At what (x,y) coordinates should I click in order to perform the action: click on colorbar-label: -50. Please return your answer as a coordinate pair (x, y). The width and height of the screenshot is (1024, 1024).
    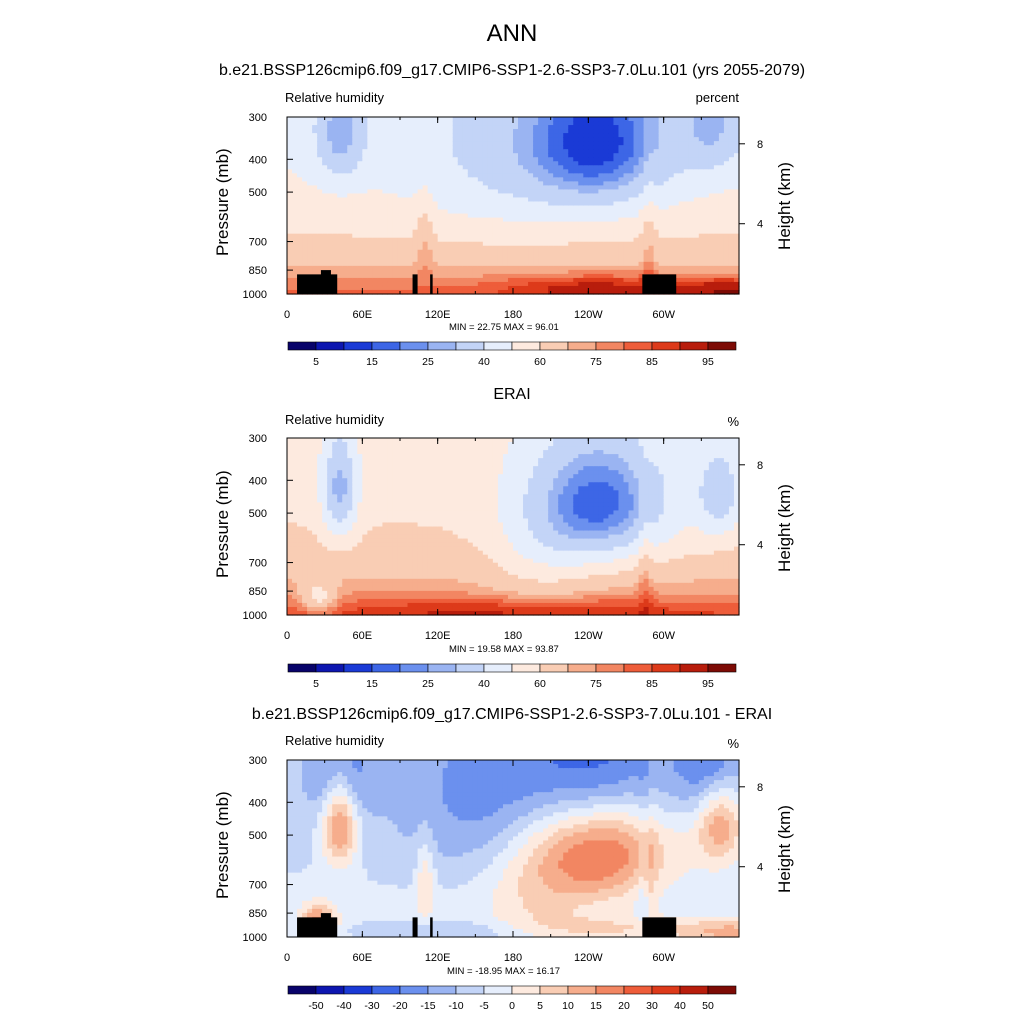
    Looking at the image, I should click on (315, 1006).